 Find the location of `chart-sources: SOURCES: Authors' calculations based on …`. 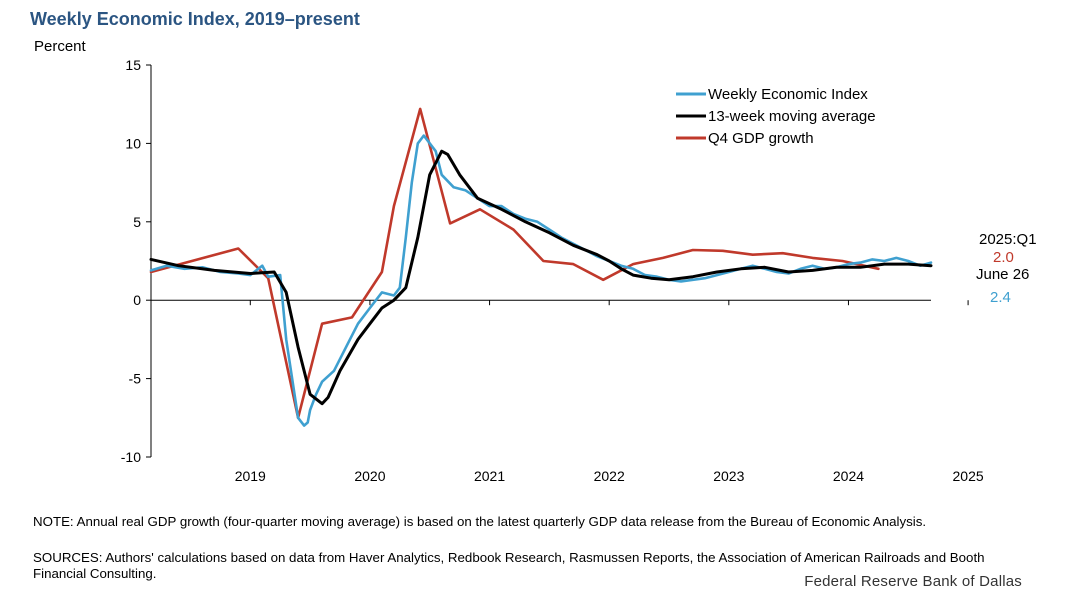

chart-sources: SOURCES: Authors' calculations based on … is located at coordinates (509, 565).